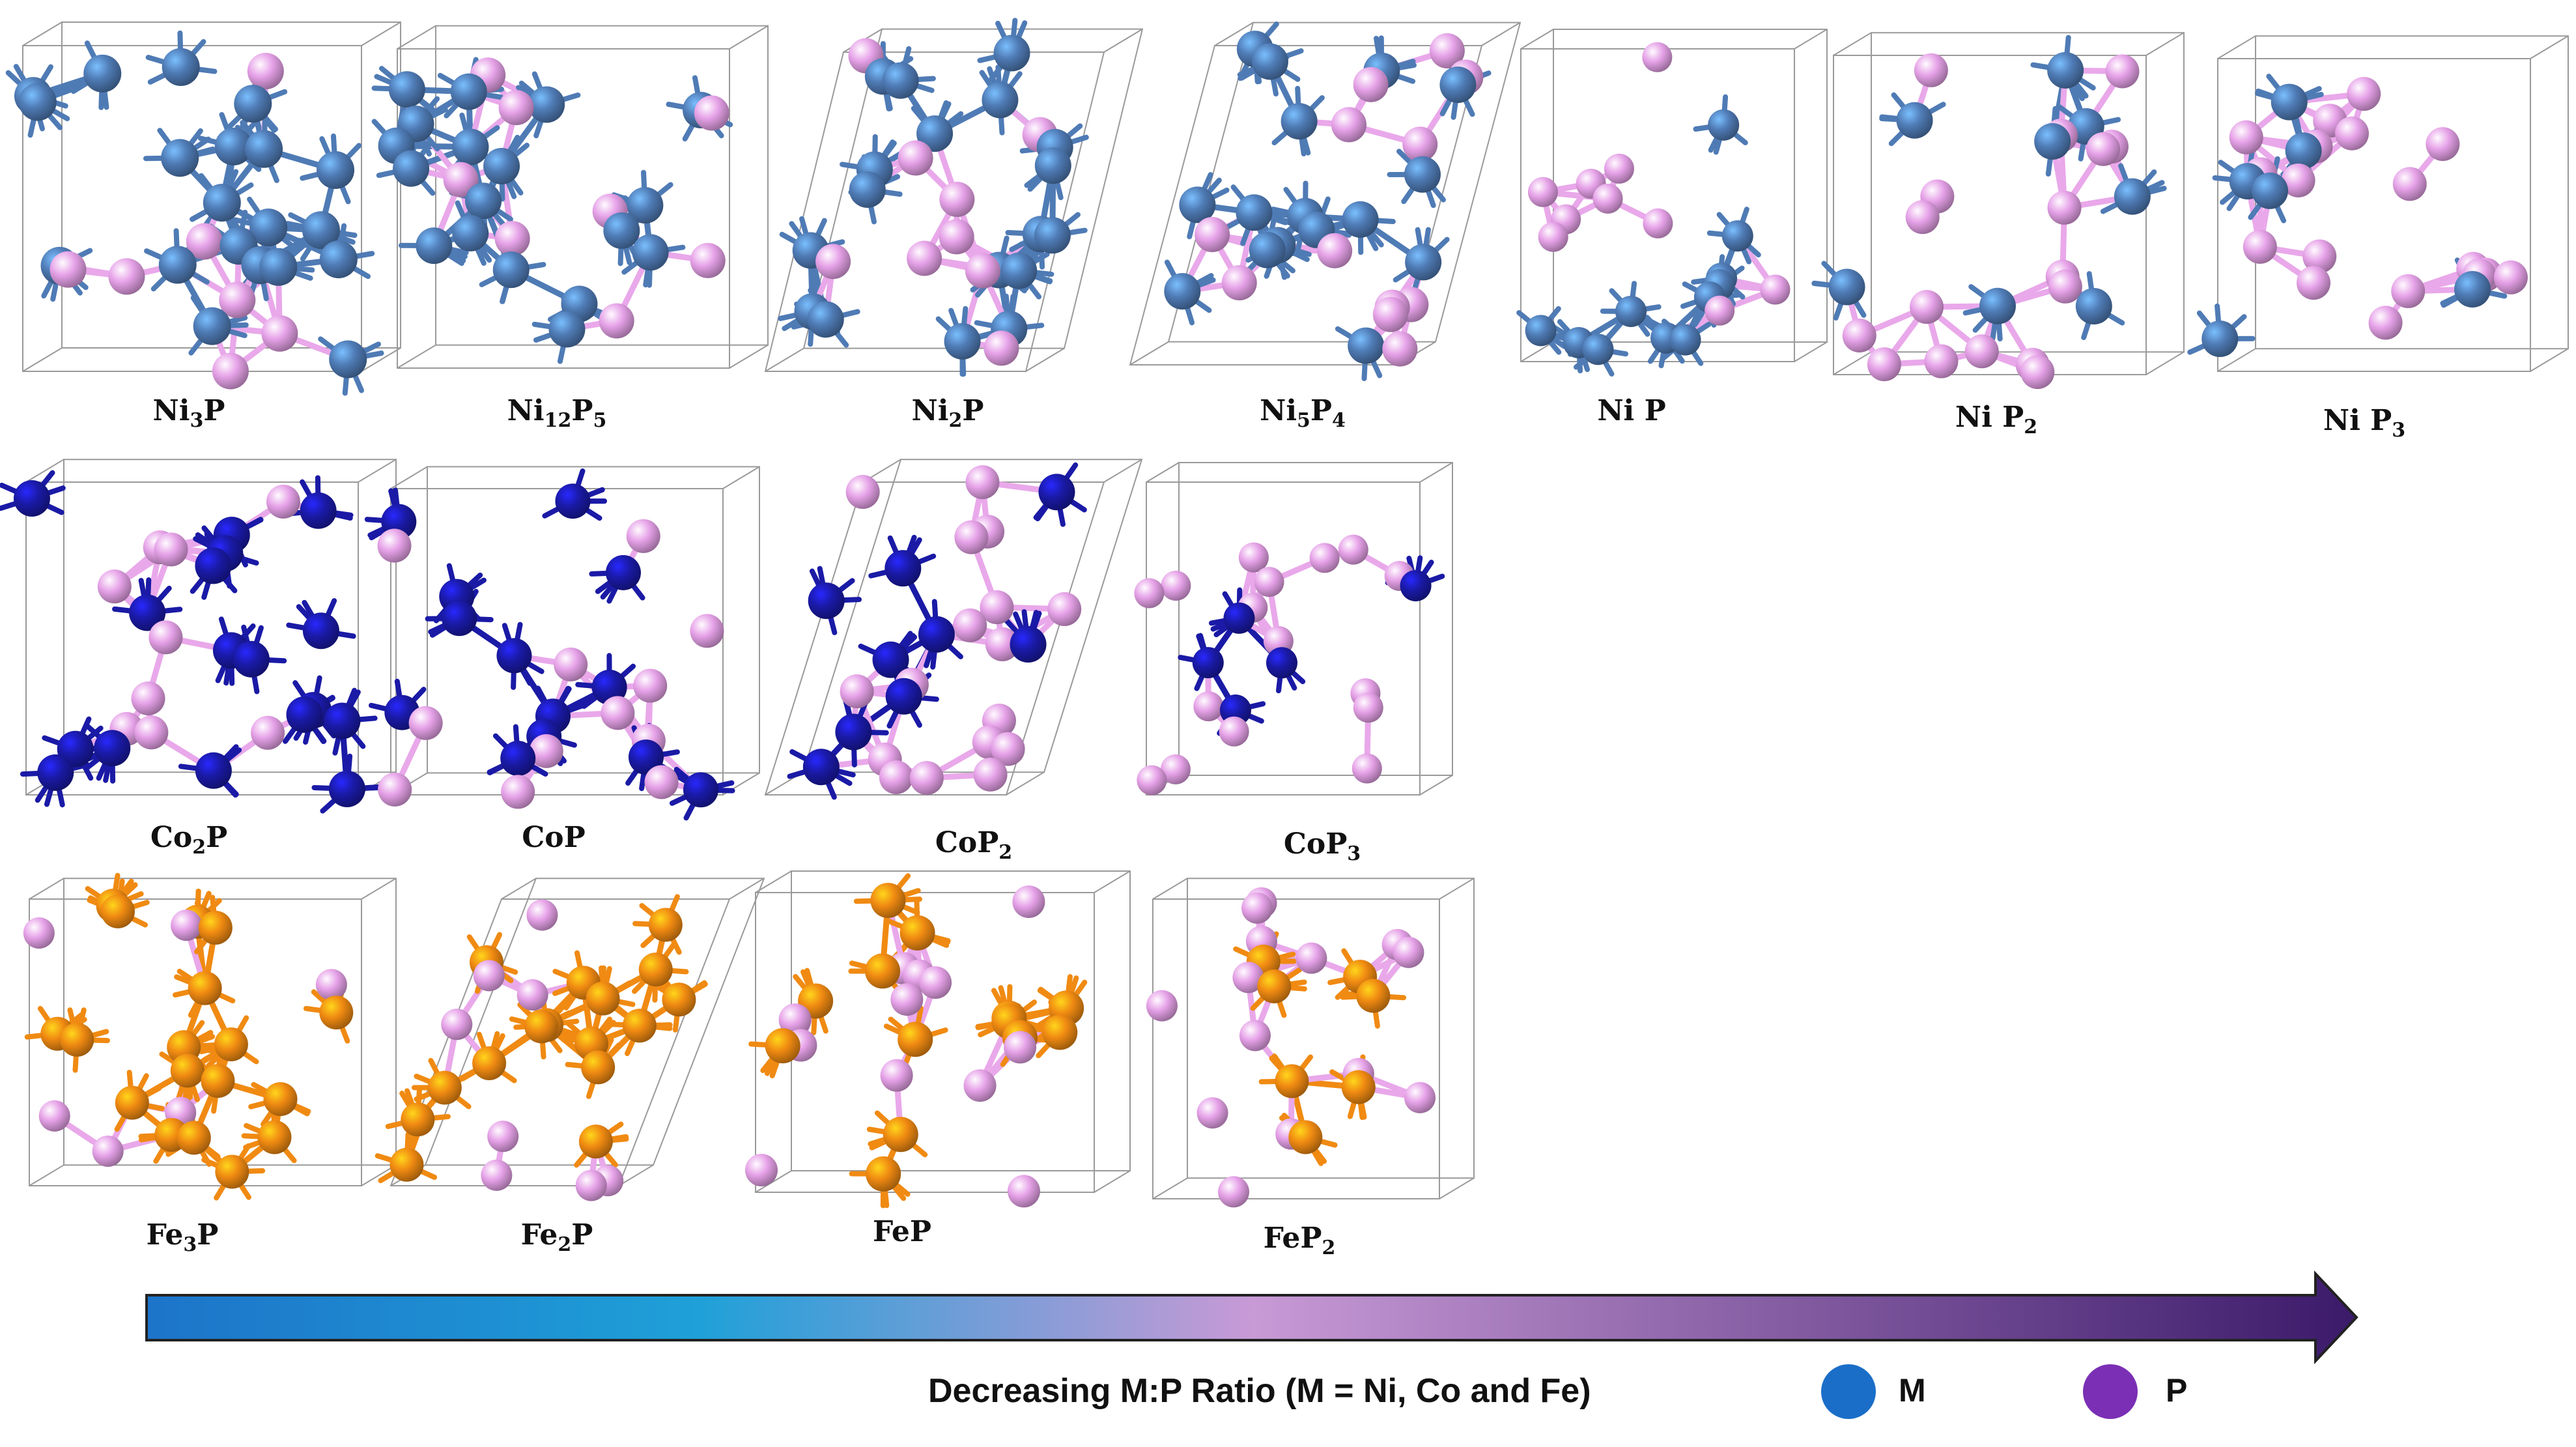  I want to click on legend-m-label: M, so click(1912, 1390).